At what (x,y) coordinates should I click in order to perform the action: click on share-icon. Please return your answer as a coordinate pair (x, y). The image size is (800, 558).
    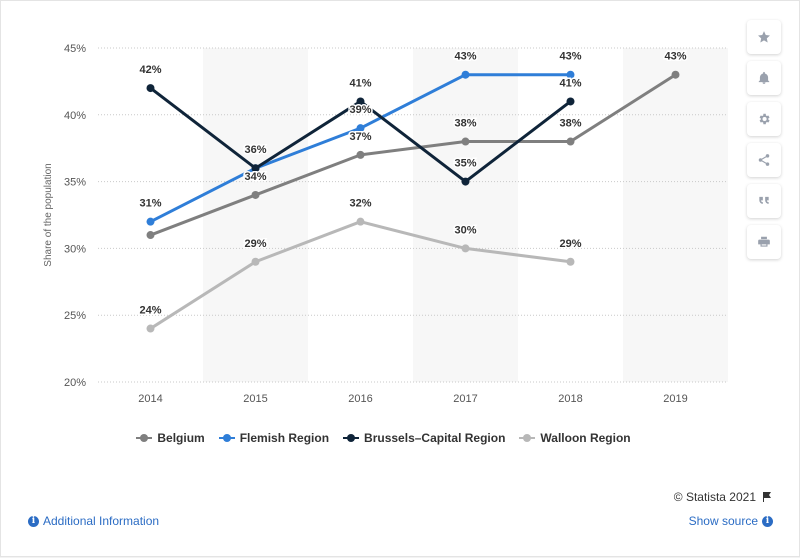
    Looking at the image, I should click on (764, 160).